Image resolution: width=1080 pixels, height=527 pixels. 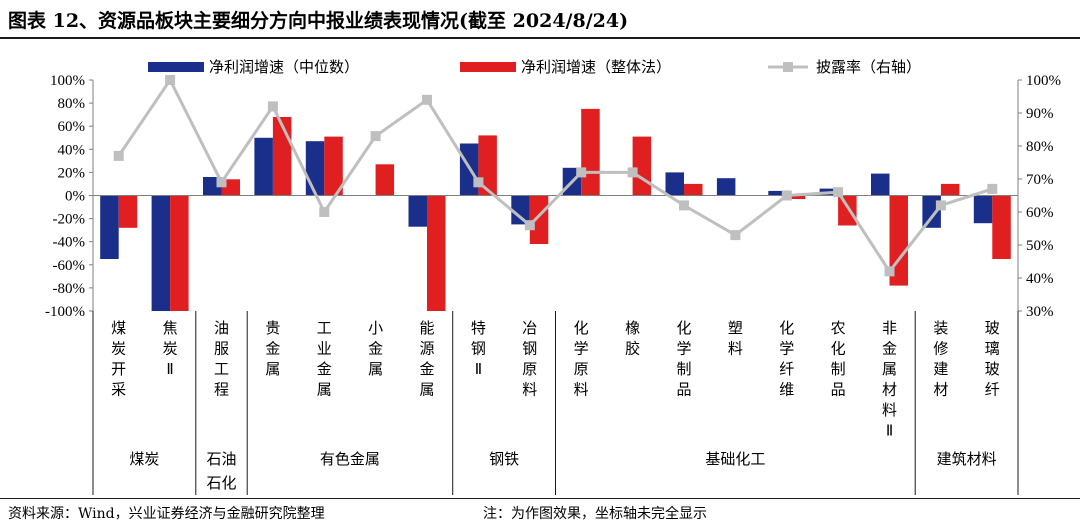 What do you see at coordinates (1040, 213) in the screenshot?
I see `right-tick-label-3: 60%` at bounding box center [1040, 213].